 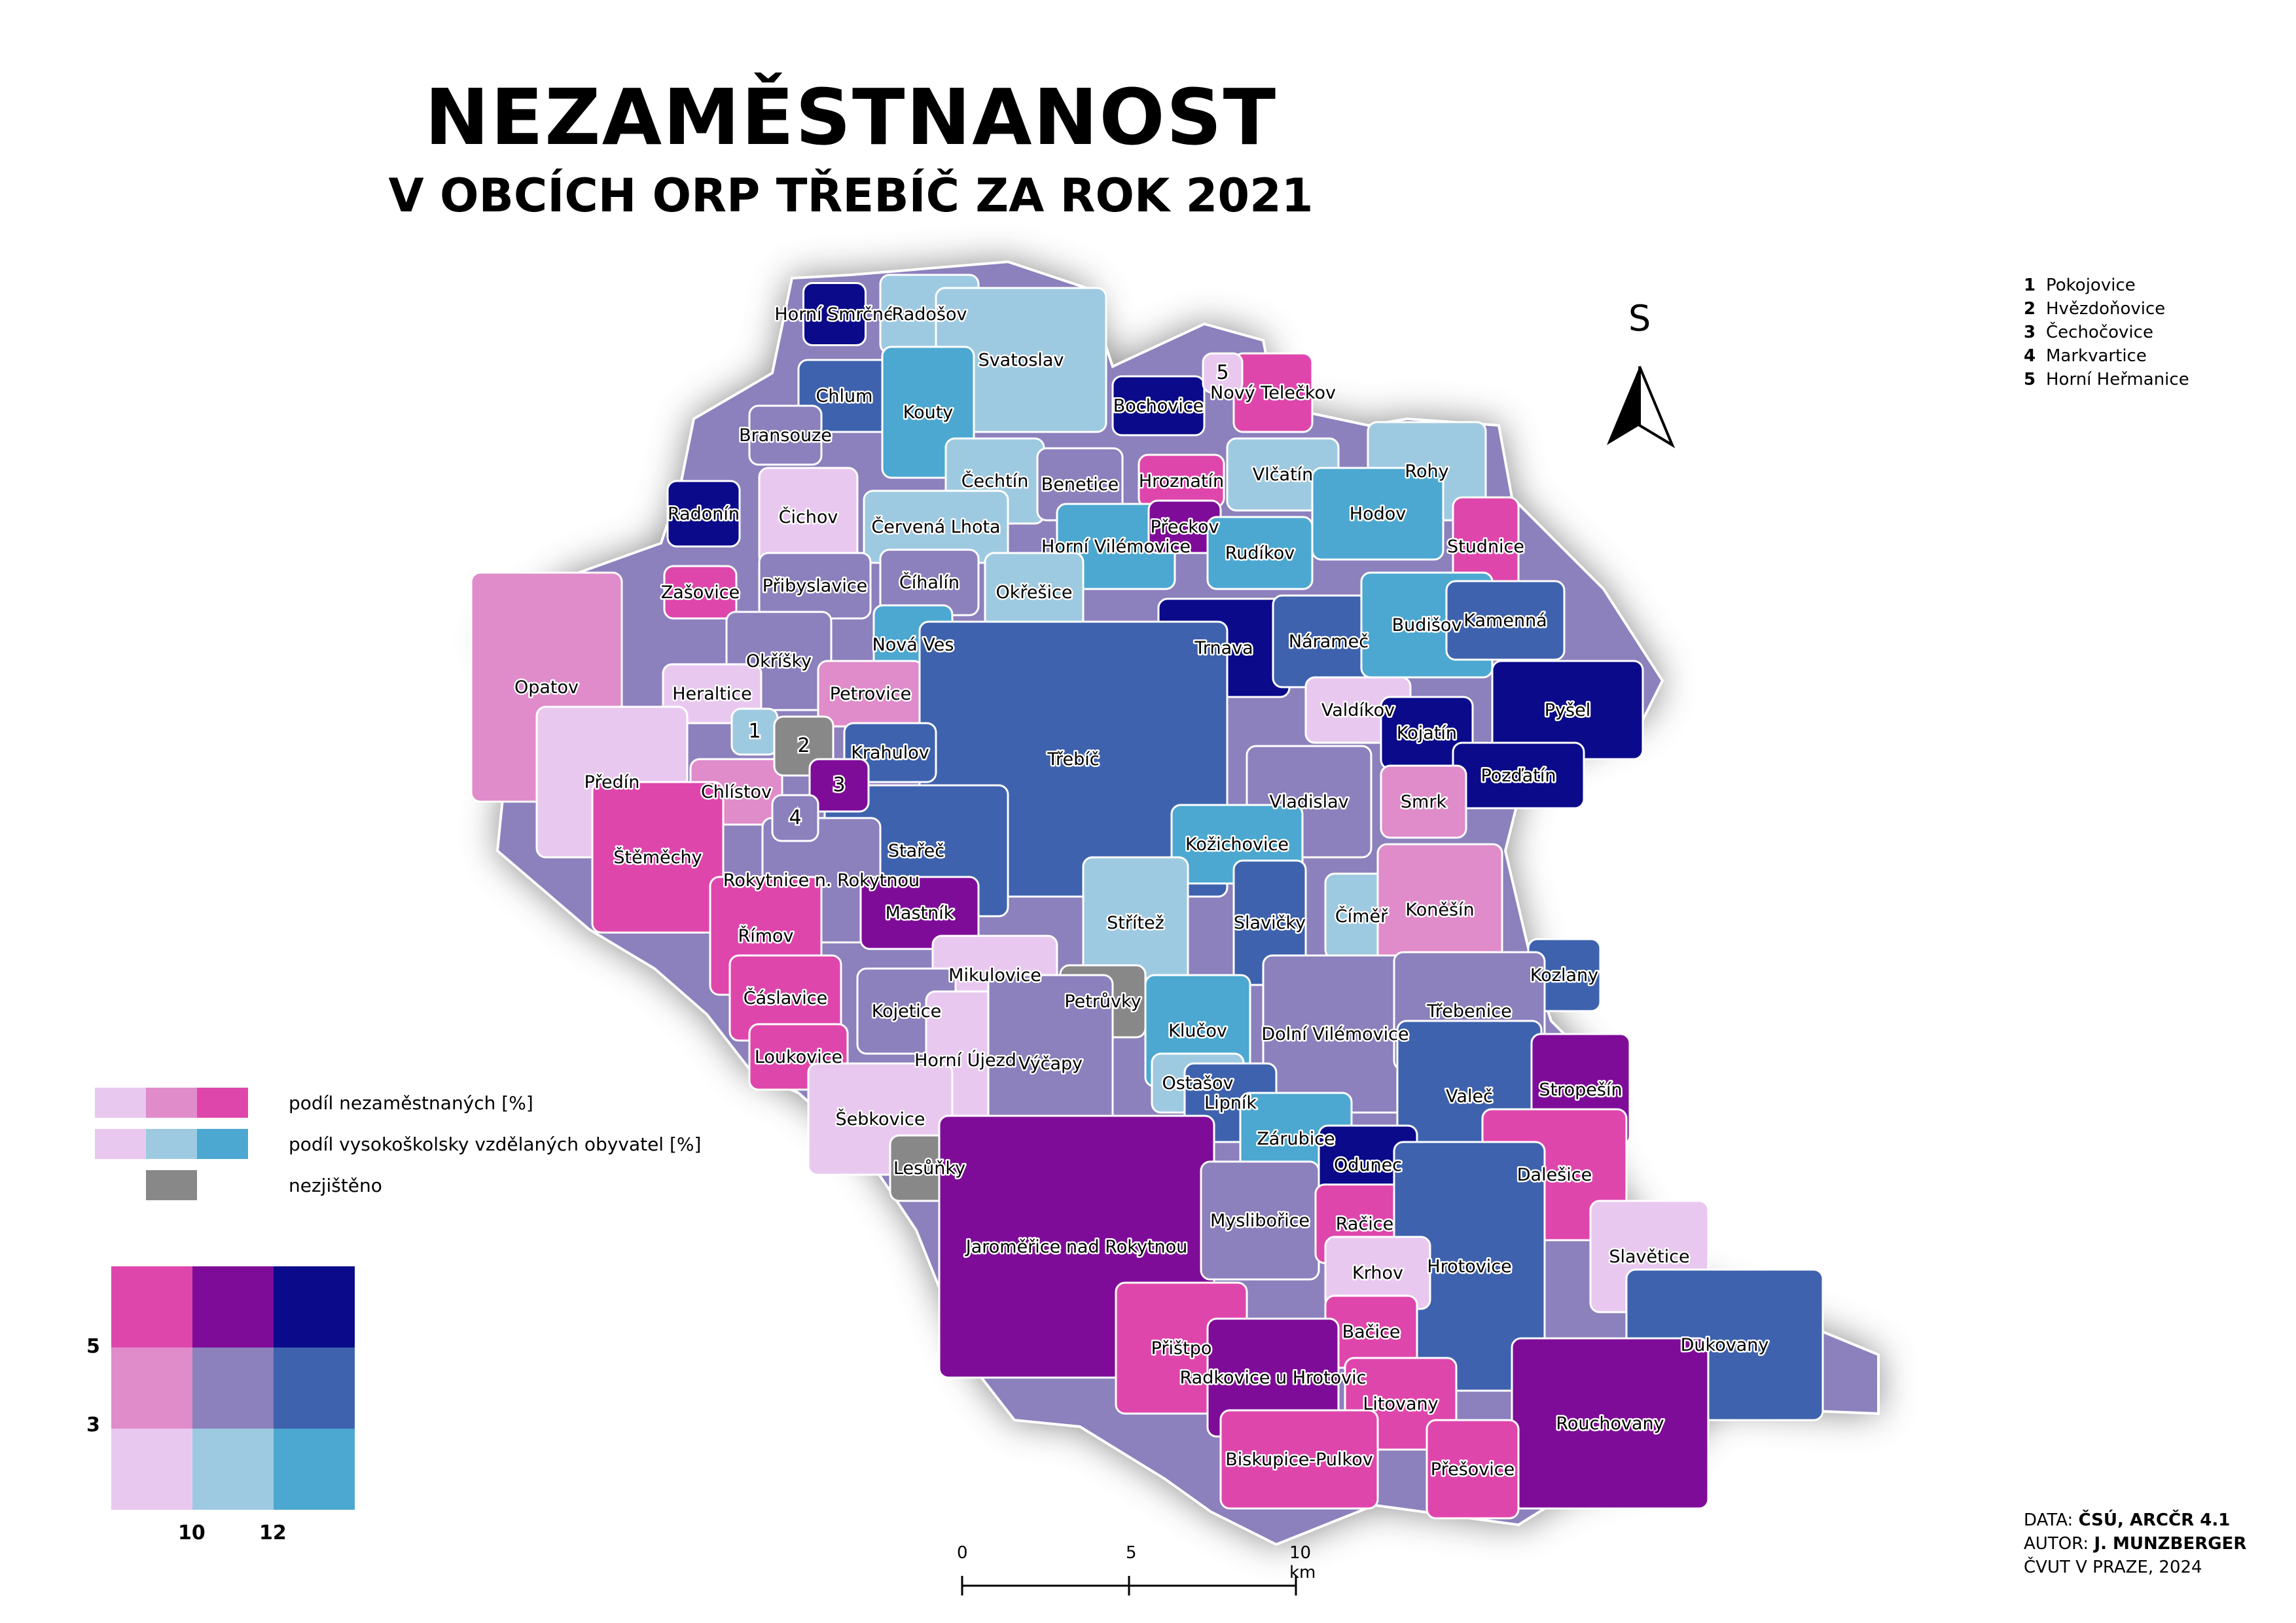 What do you see at coordinates (2095, 309) in the screenshot?
I see `footnote-item: 2 Hvězdoňovice` at bounding box center [2095, 309].